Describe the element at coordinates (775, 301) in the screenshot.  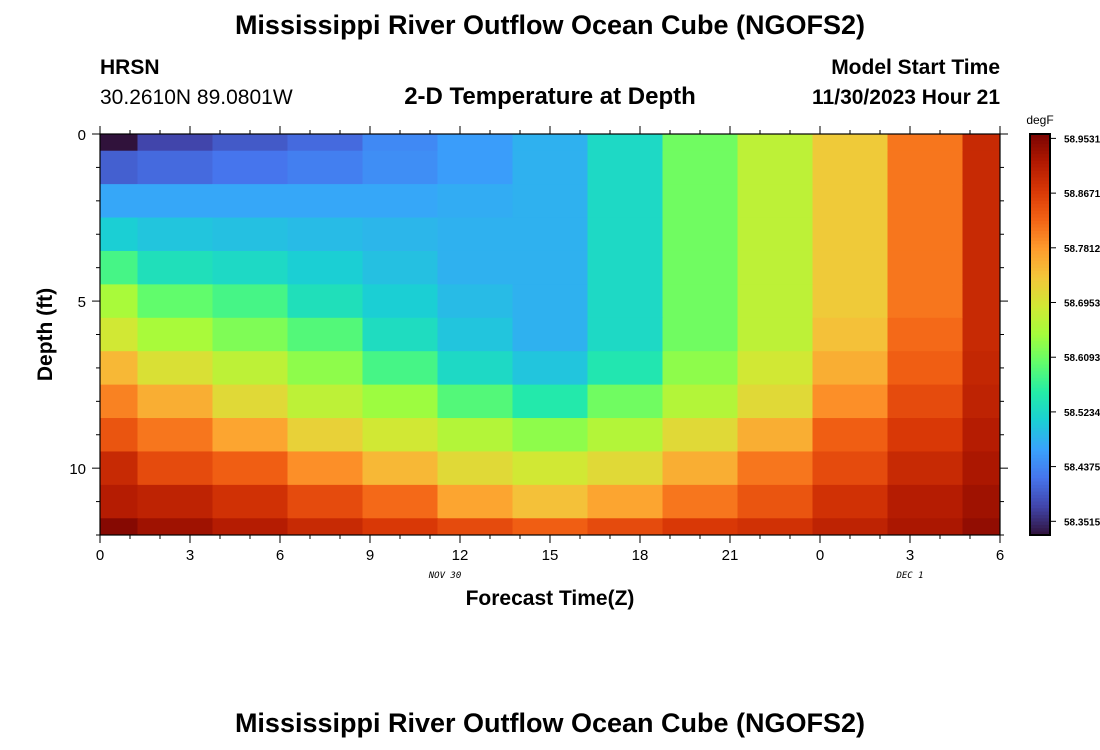
I see `heatmap-cell-r5-c9` at that location.